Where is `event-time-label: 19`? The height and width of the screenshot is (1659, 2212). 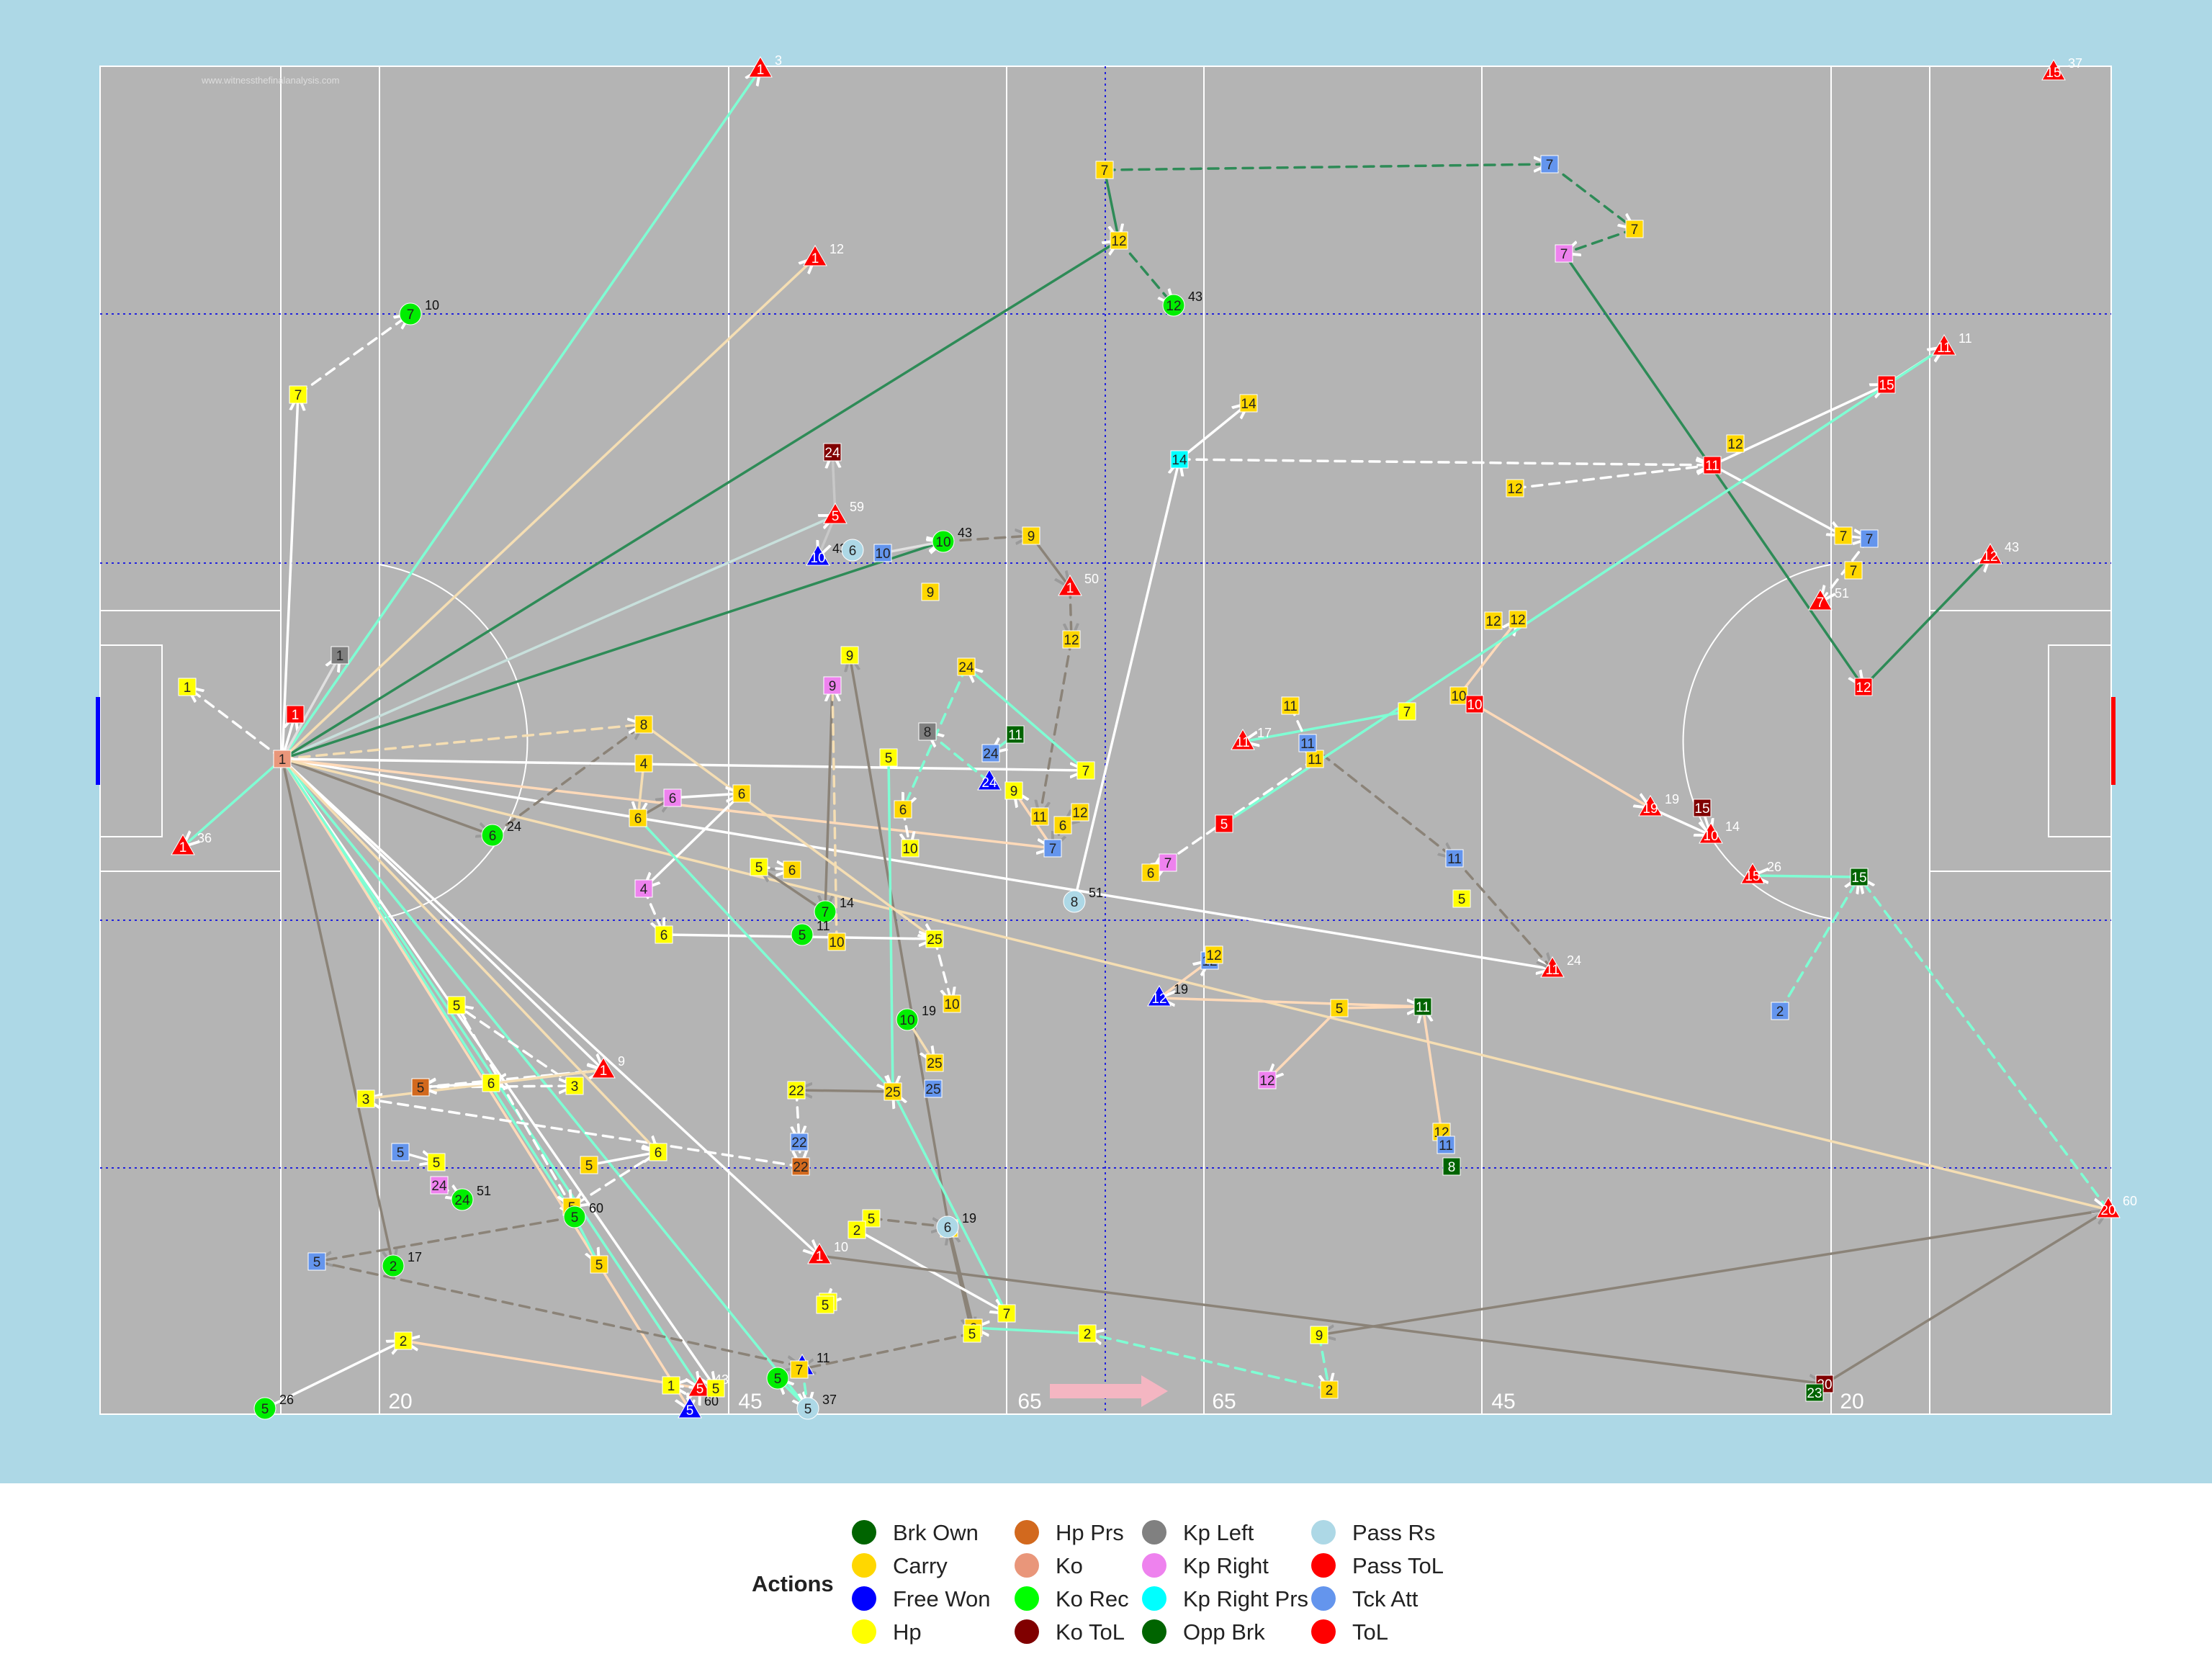 event-time-label: 19 is located at coordinates (929, 1011).